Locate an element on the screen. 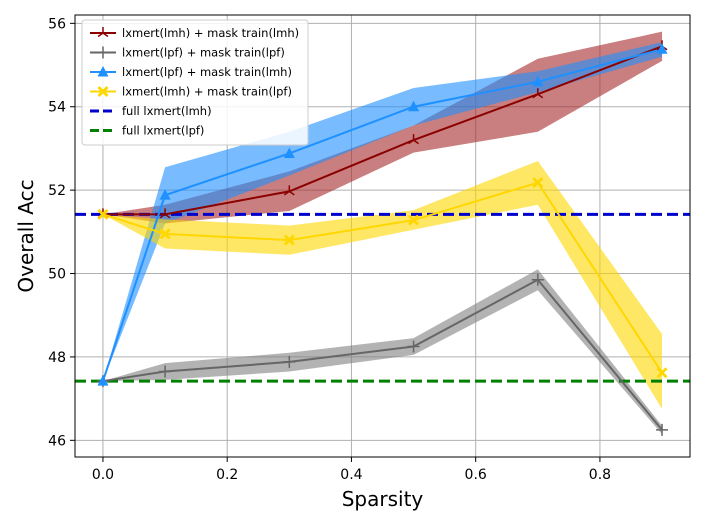 Image resolution: width=706 pixels, height=529 pixels. legend-entry: lxmert(lpf) + mask train(lmh) is located at coordinates (191, 72).